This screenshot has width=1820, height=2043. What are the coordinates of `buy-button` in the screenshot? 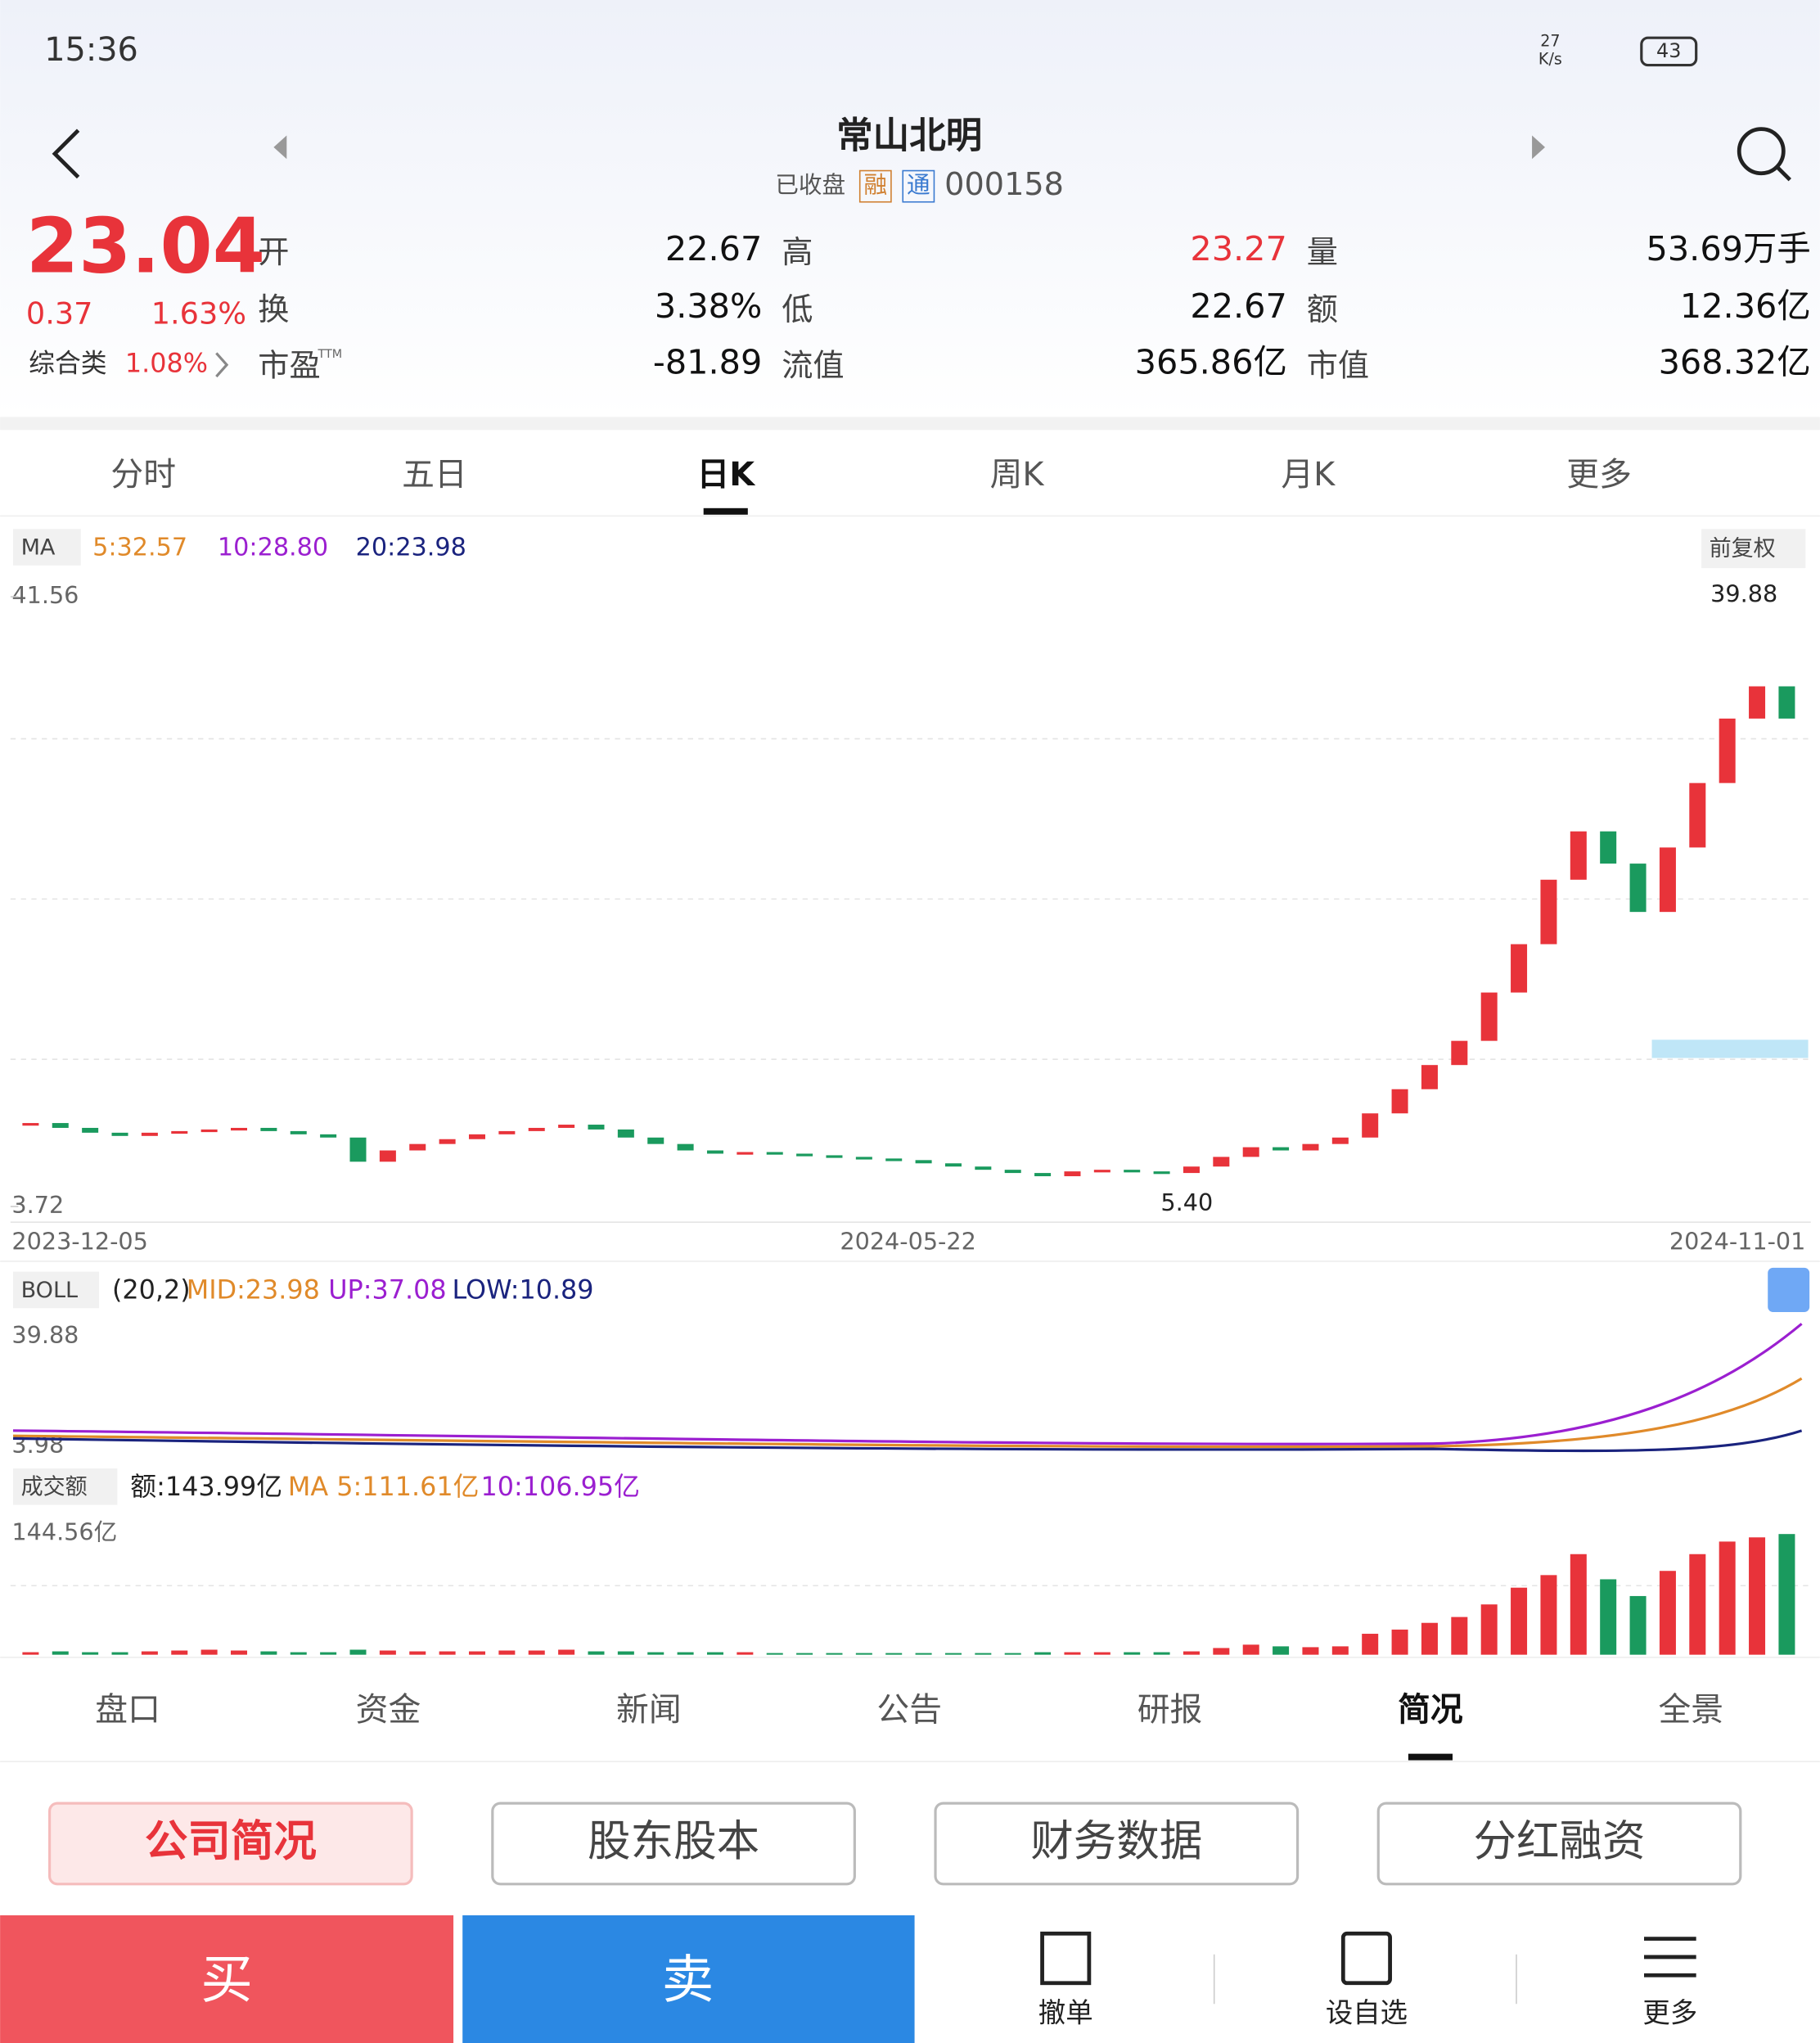 It's located at (227, 1979).